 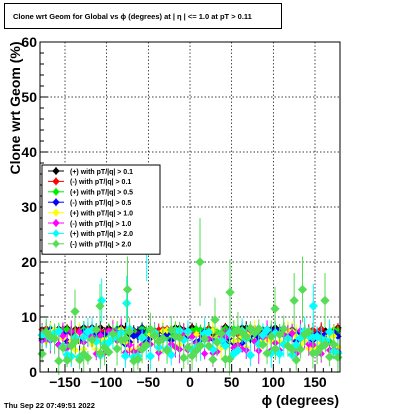 I want to click on legend-entry: (+) with pT/|q| > 0.1, so click(x=101, y=172).